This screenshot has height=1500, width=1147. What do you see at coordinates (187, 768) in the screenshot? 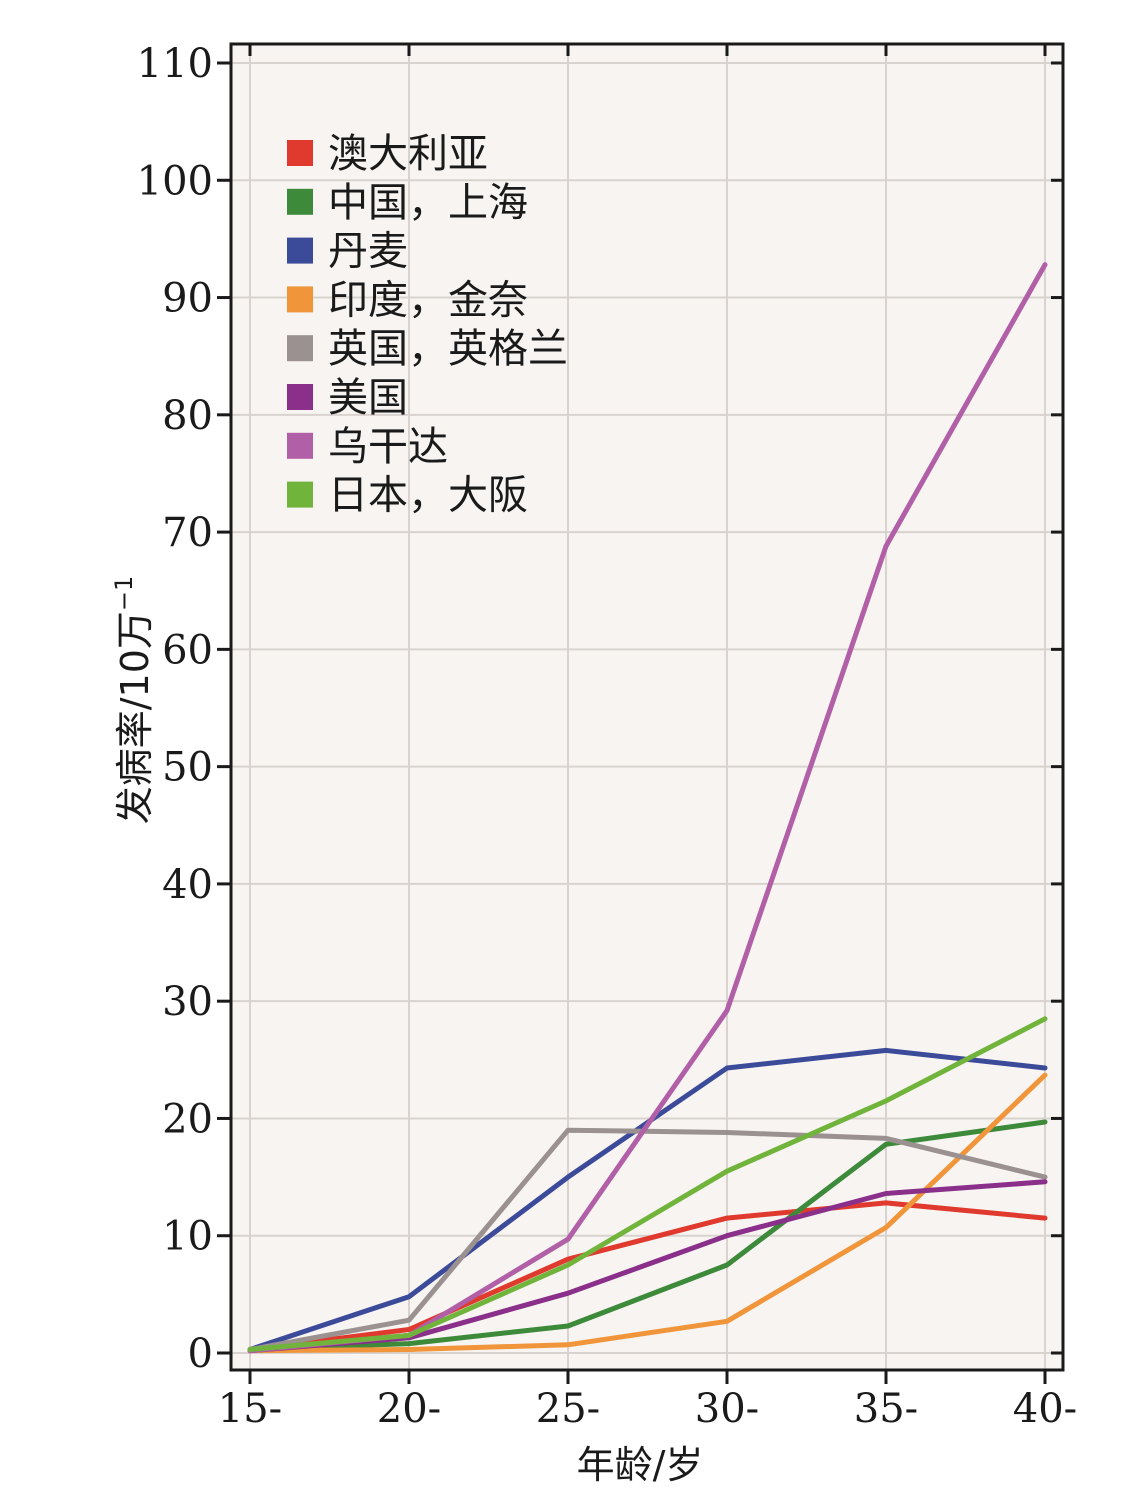
I see `y-tick-label: 50` at bounding box center [187, 768].